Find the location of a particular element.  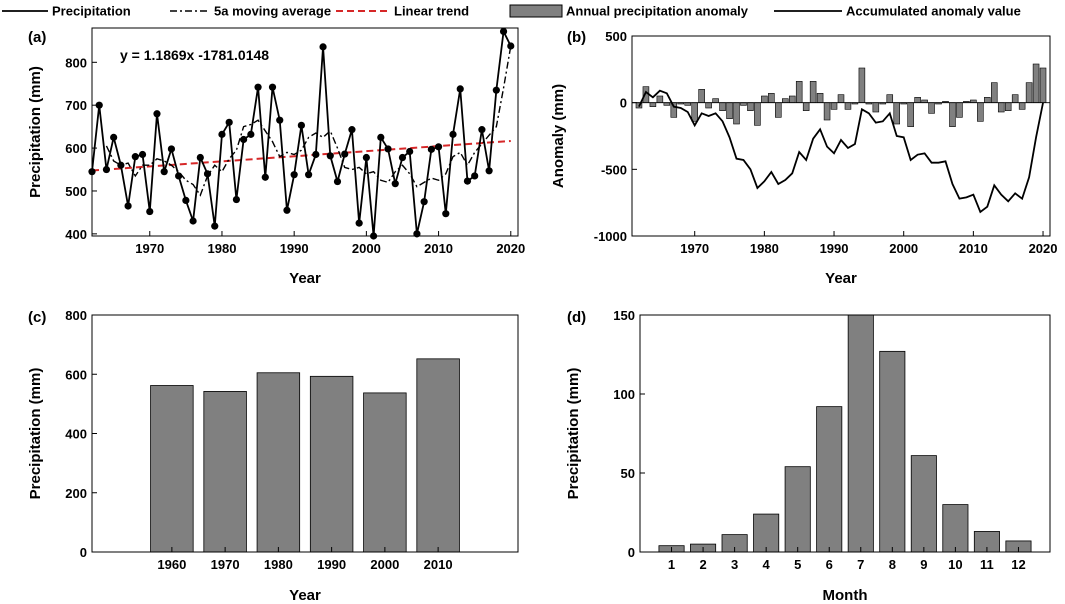

b-xtick-label: 2000 is located at coordinates (903, 248).